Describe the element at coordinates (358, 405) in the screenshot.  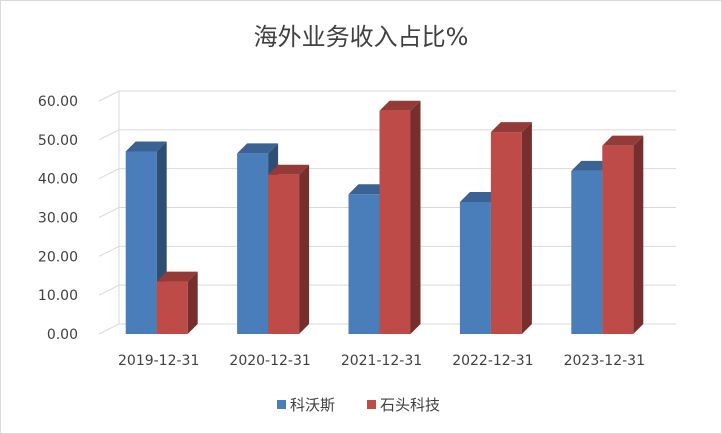
I see `legend: 科沃斯 石头科技` at that location.